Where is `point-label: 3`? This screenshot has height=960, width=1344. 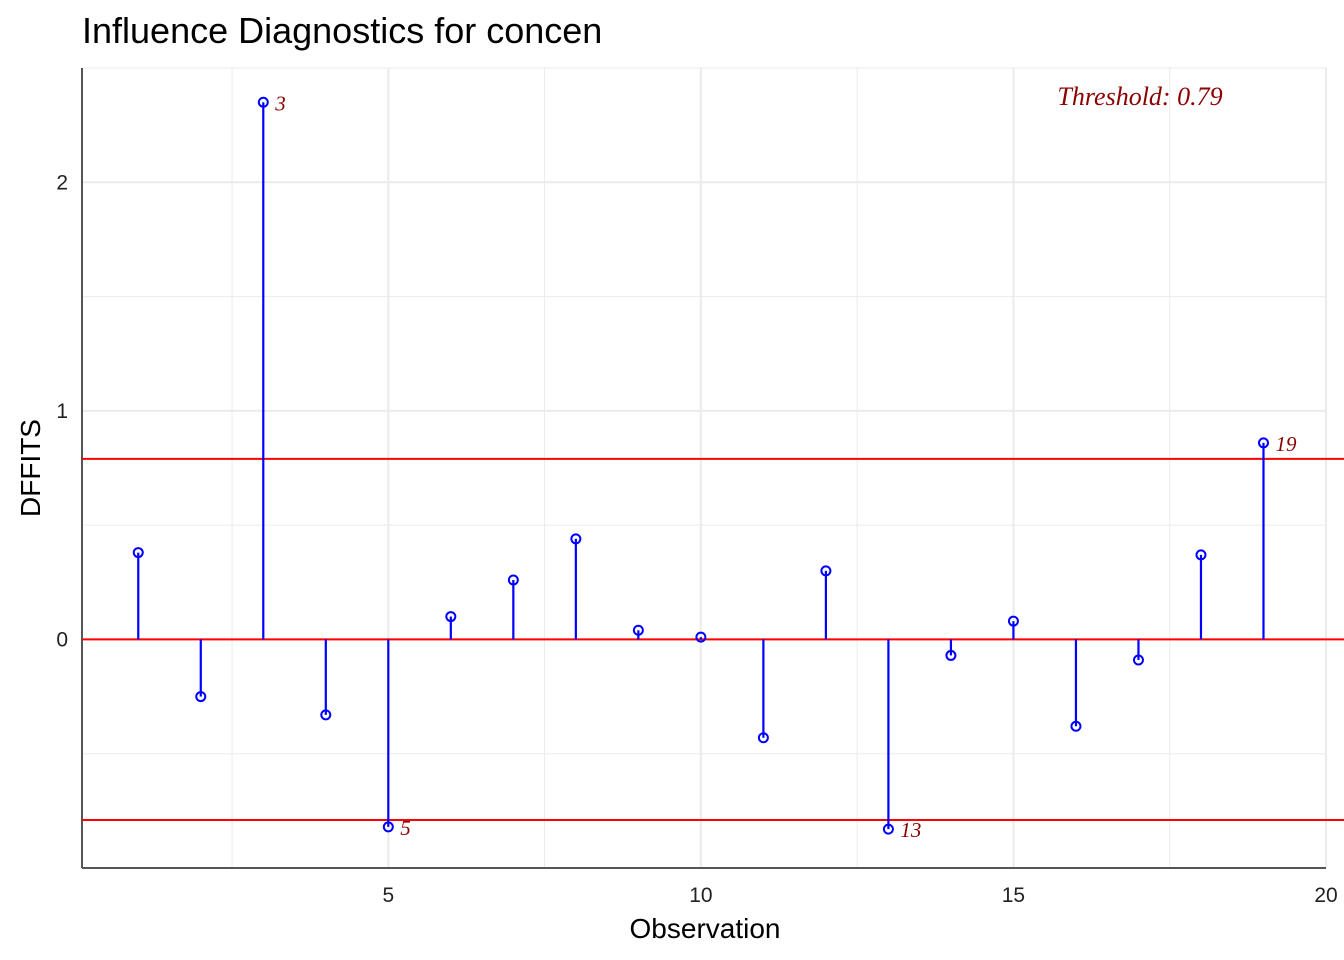
point-label: 3 is located at coordinates (280, 103).